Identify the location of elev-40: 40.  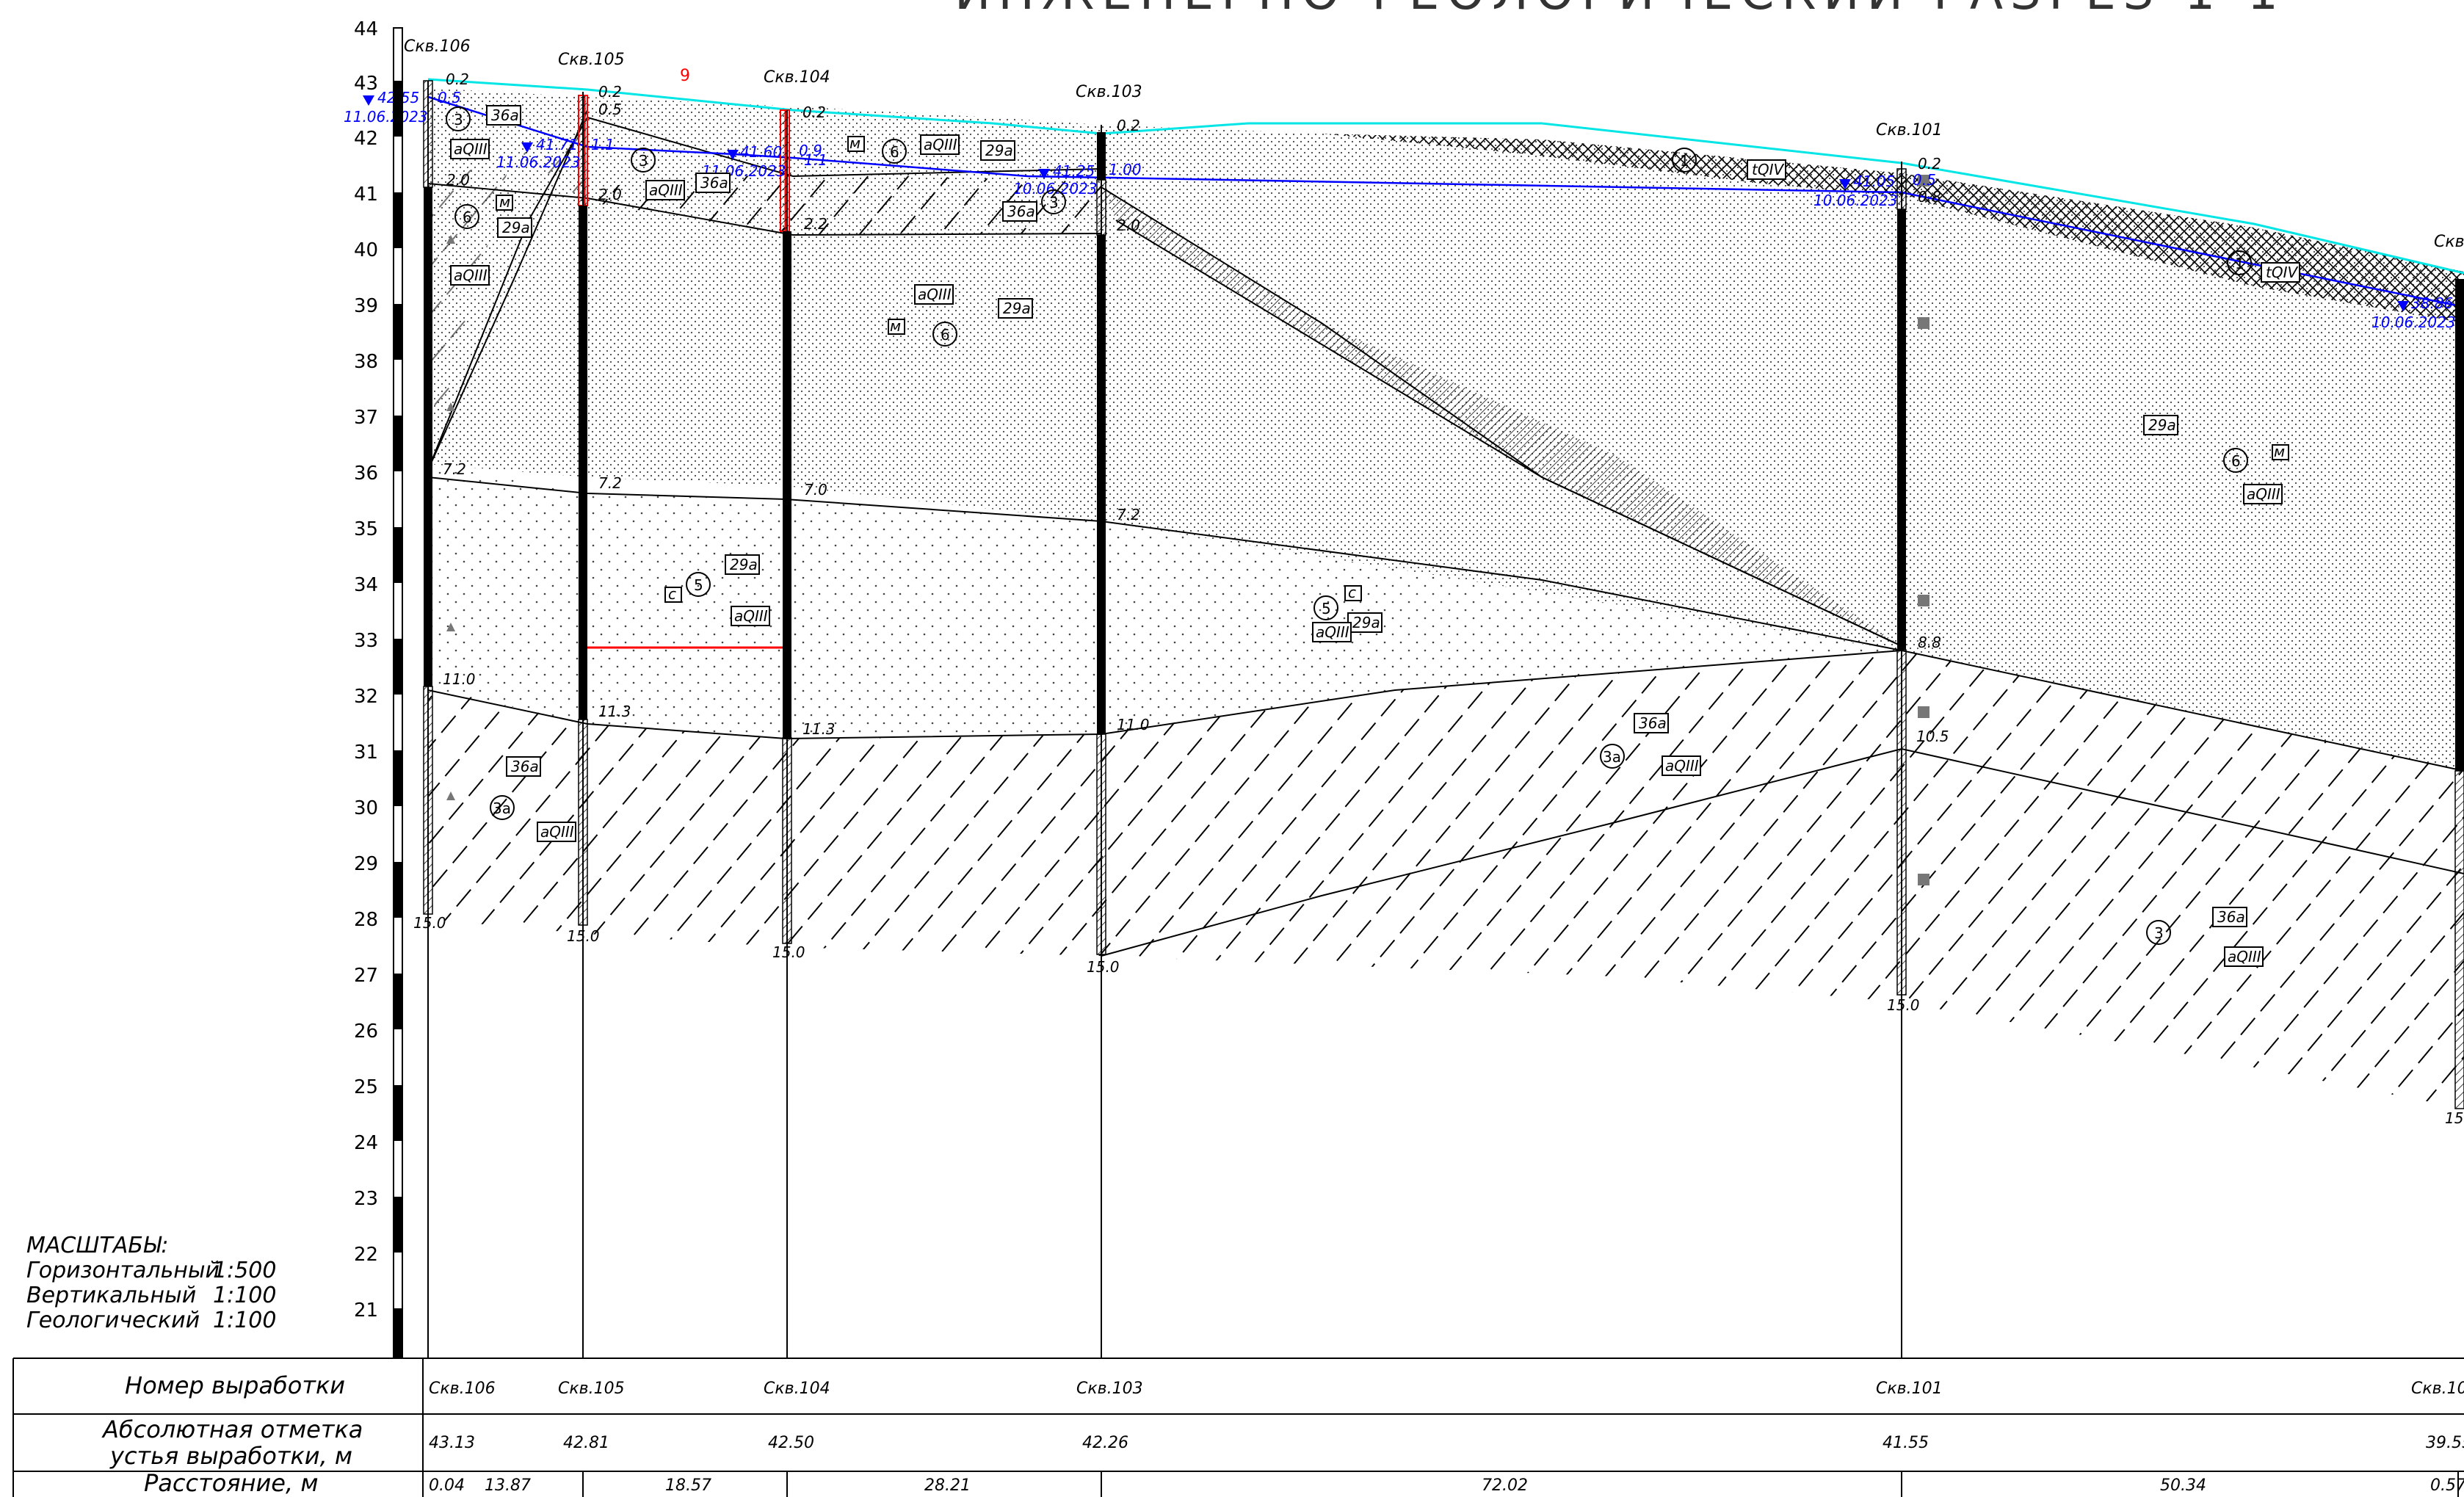
(366, 250).